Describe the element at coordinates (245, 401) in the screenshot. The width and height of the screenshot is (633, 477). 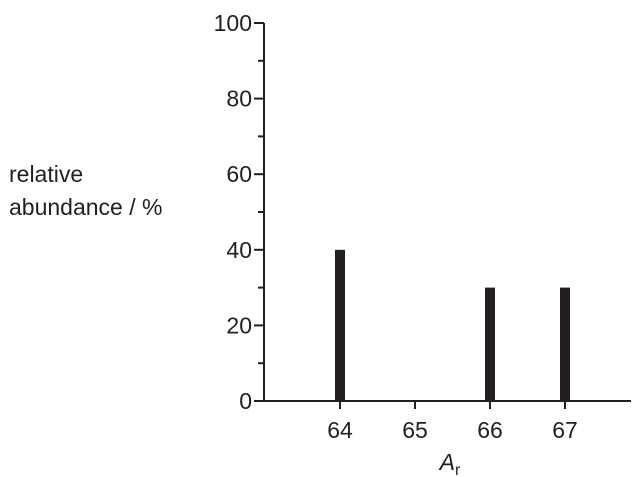
I see `y-tick-label: 0` at that location.